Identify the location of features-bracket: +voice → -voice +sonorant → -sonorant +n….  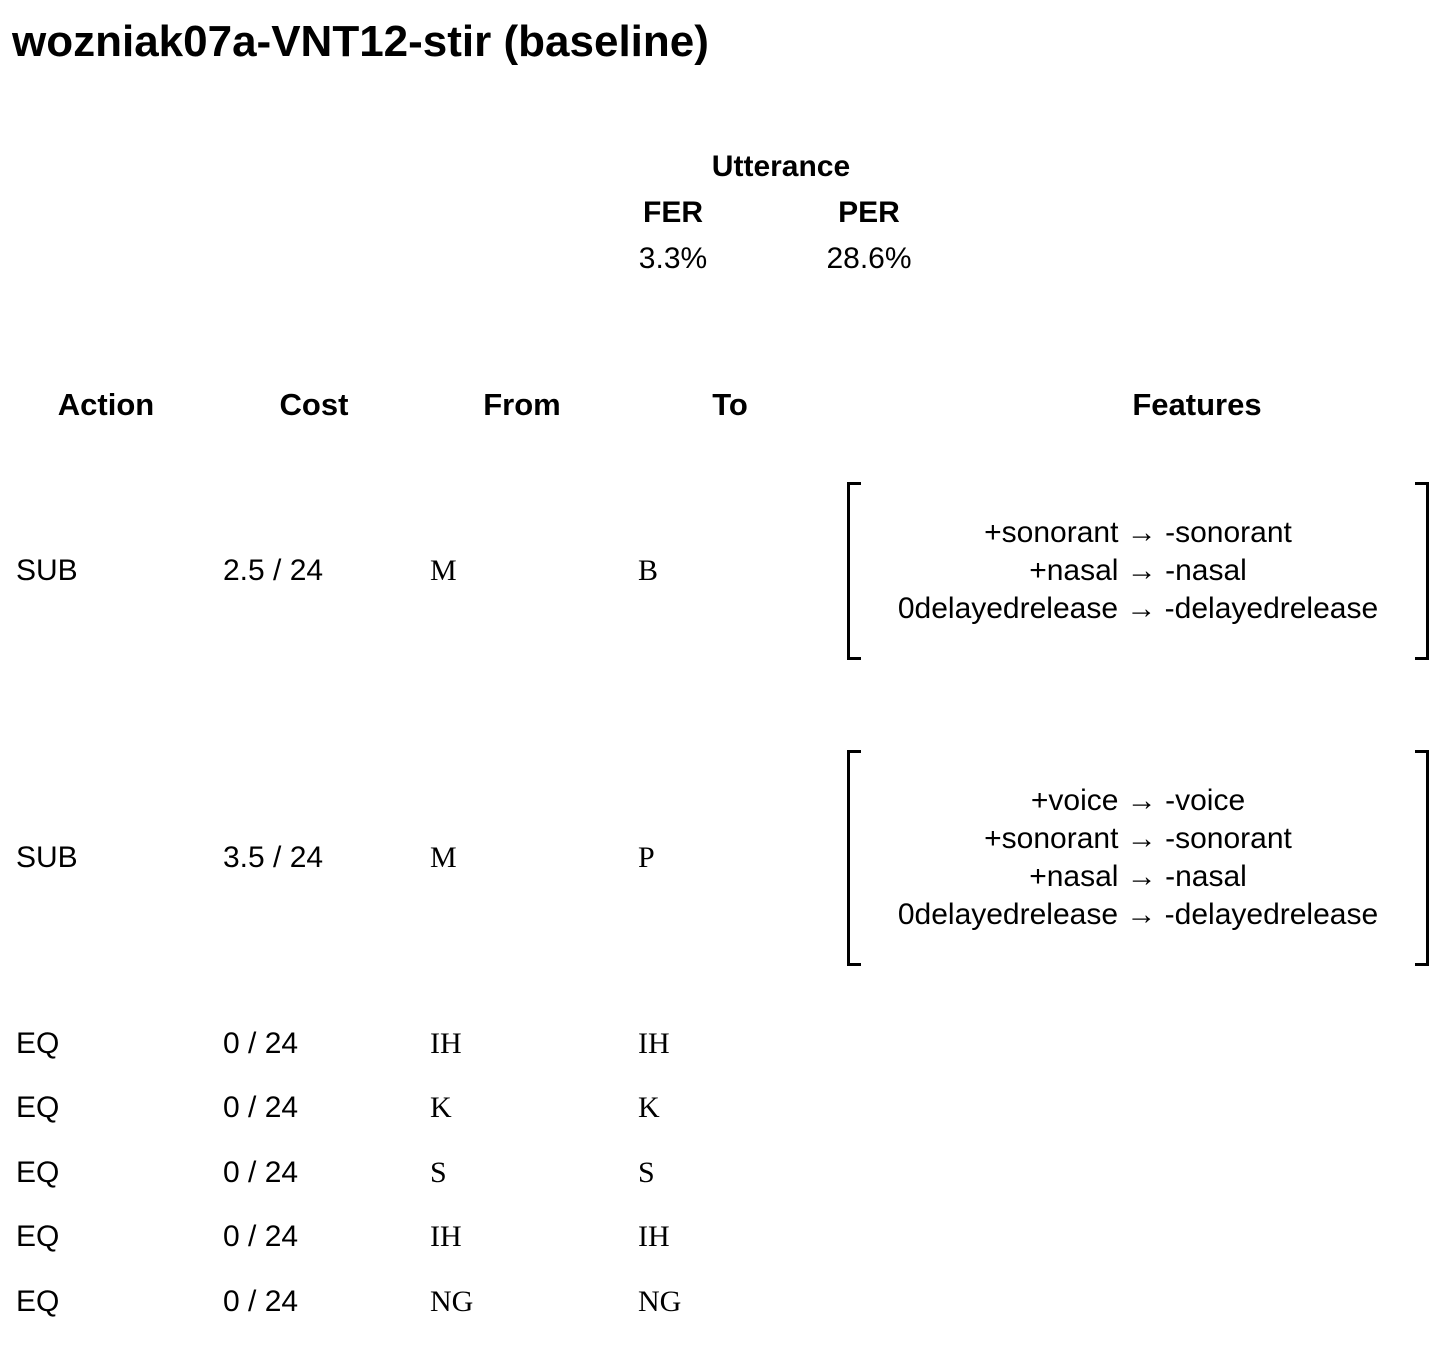
(1138, 858).